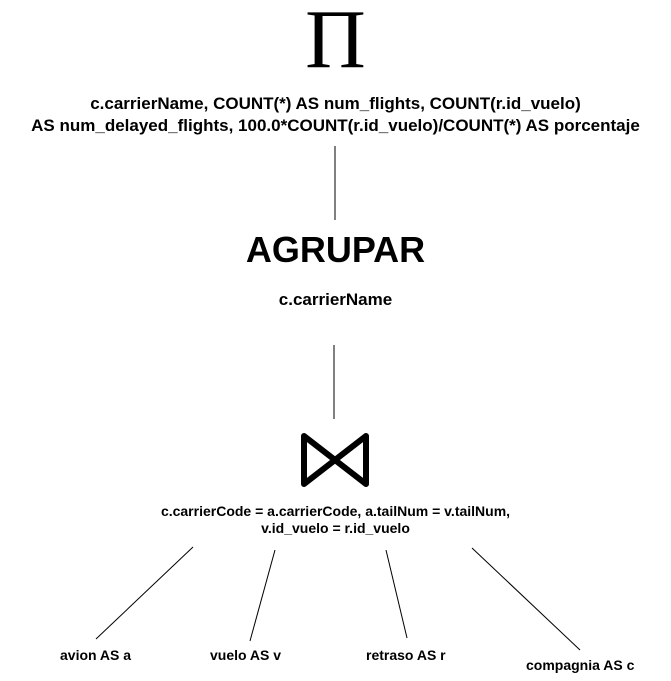  Describe the element at coordinates (262, 595) in the screenshot. I see `edge-join-vuelo` at that location.